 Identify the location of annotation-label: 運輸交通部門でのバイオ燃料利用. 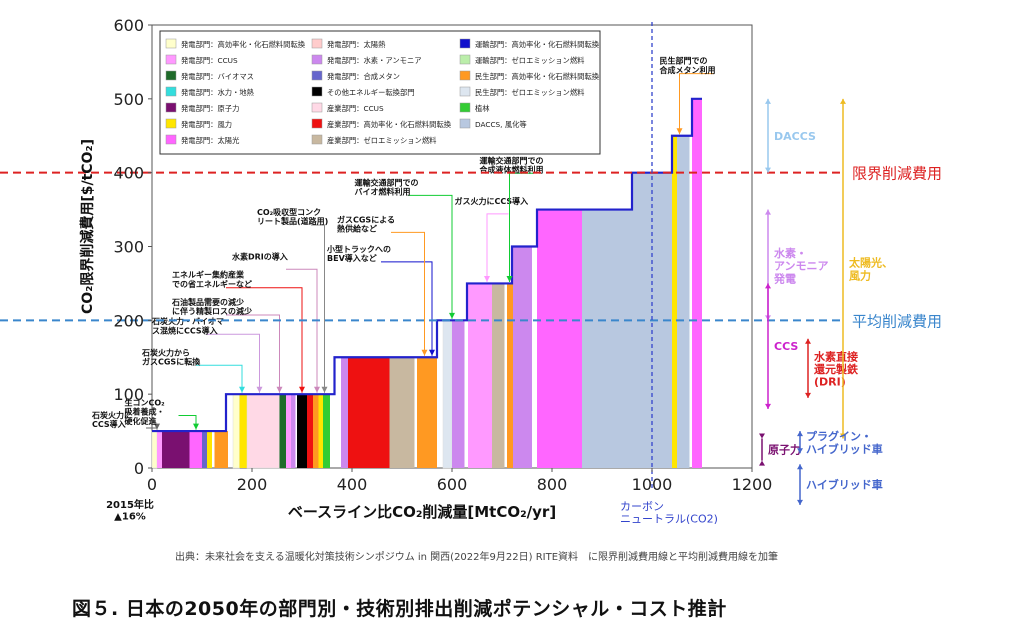
(387, 186).